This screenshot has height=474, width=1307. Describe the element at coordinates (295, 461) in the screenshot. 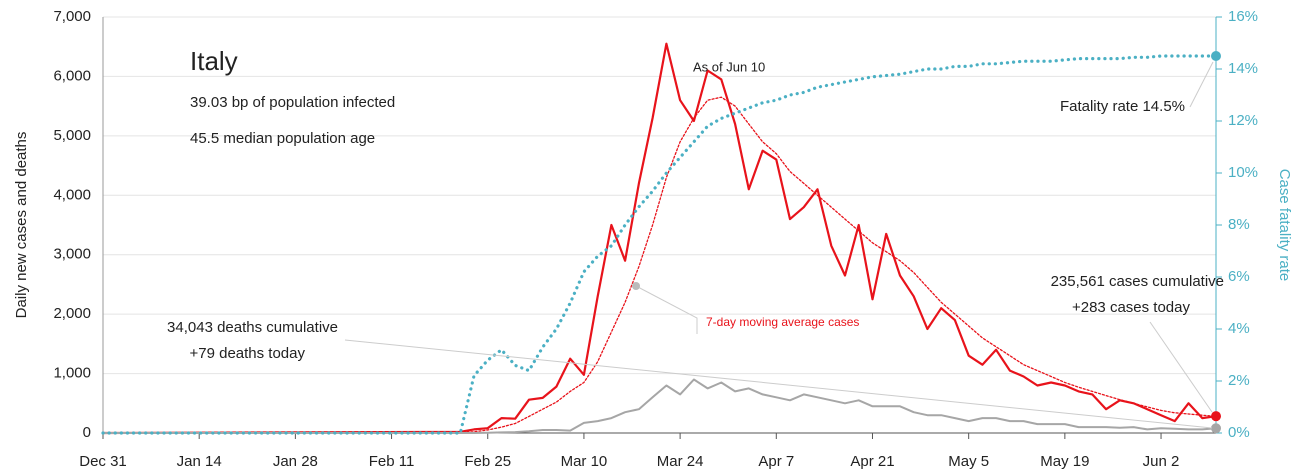

I see `x-tick-label: Jan 28` at that location.